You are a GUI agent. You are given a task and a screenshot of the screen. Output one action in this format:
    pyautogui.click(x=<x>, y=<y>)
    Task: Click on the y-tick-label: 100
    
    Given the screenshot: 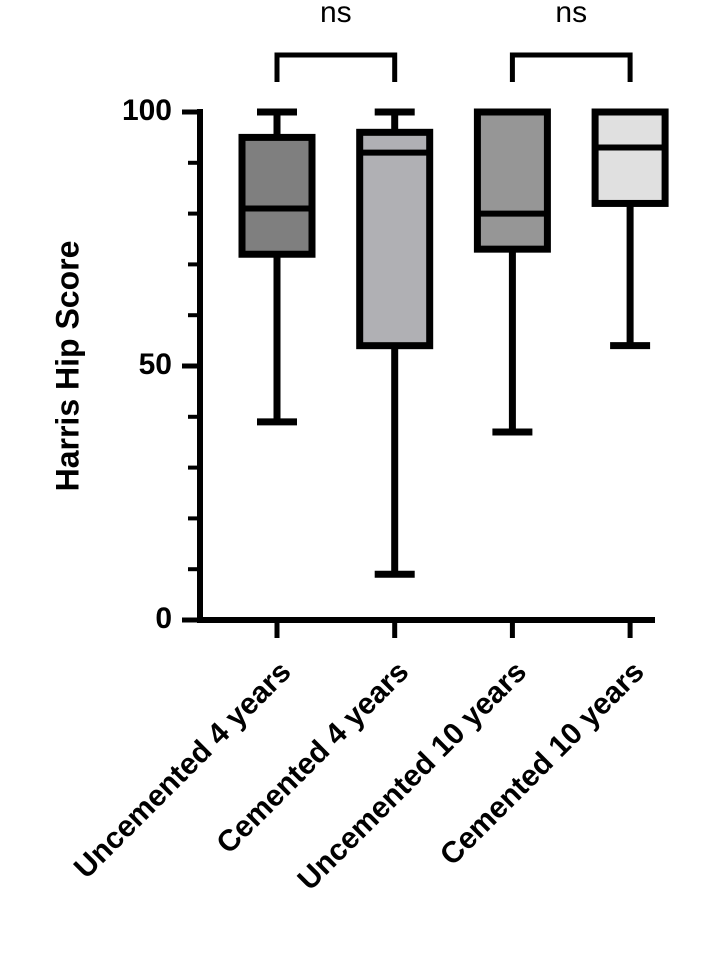 What is the action you would take?
    pyautogui.click(x=147, y=110)
    